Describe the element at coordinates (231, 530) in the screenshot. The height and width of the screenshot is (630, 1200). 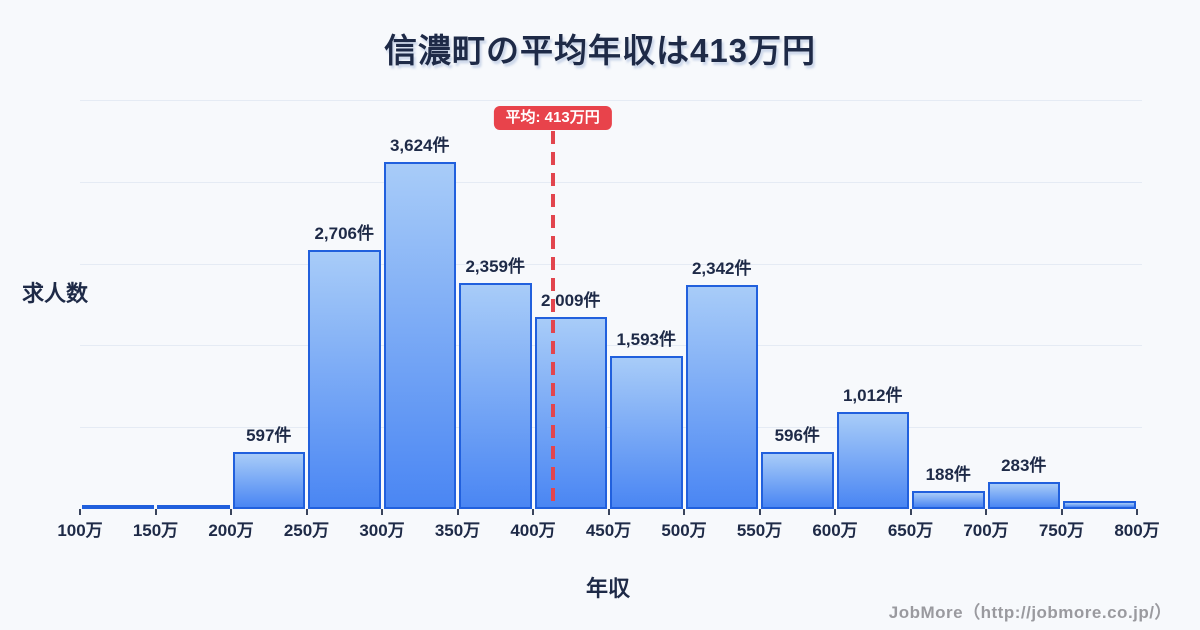
I see `x-tick-label: 200万` at that location.